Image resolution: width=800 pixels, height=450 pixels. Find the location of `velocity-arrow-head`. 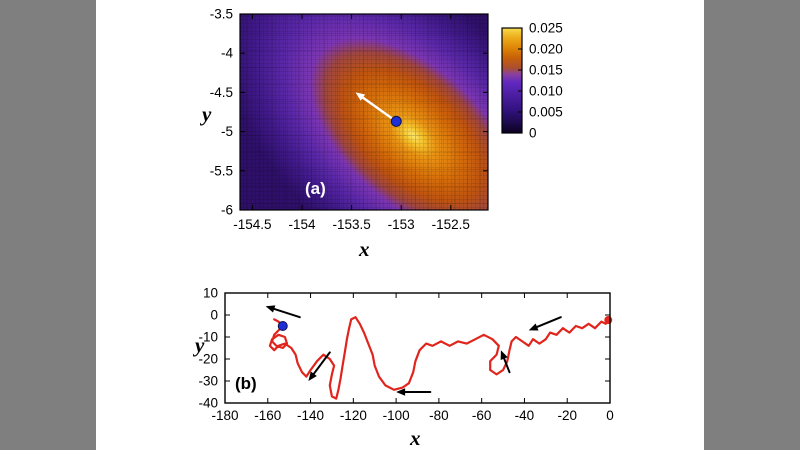

velocity-arrow-head is located at coordinates (360, 96).